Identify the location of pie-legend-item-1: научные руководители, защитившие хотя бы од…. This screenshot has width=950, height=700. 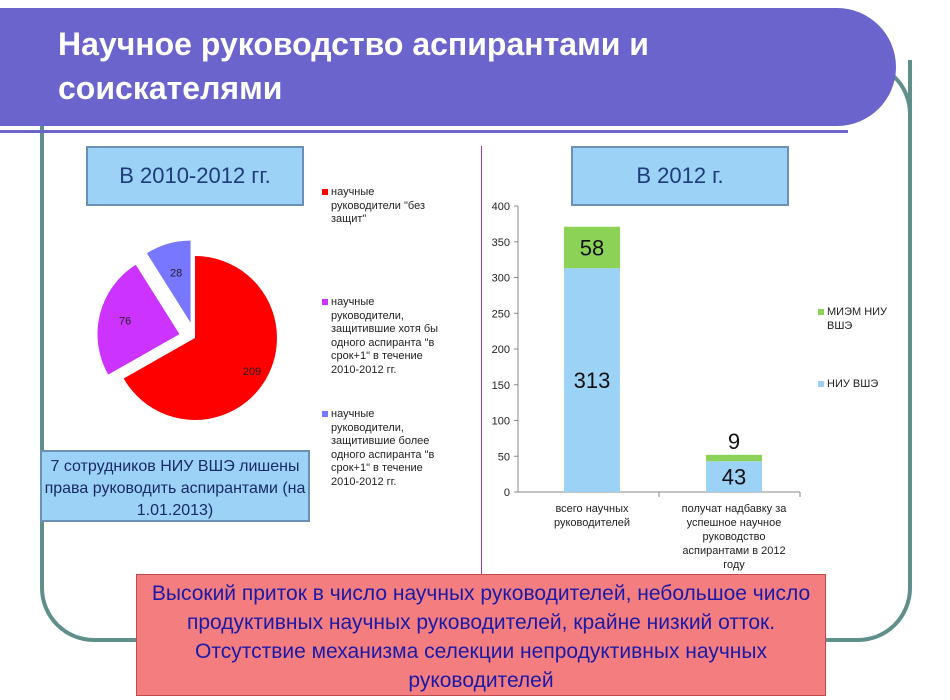
(401, 336).